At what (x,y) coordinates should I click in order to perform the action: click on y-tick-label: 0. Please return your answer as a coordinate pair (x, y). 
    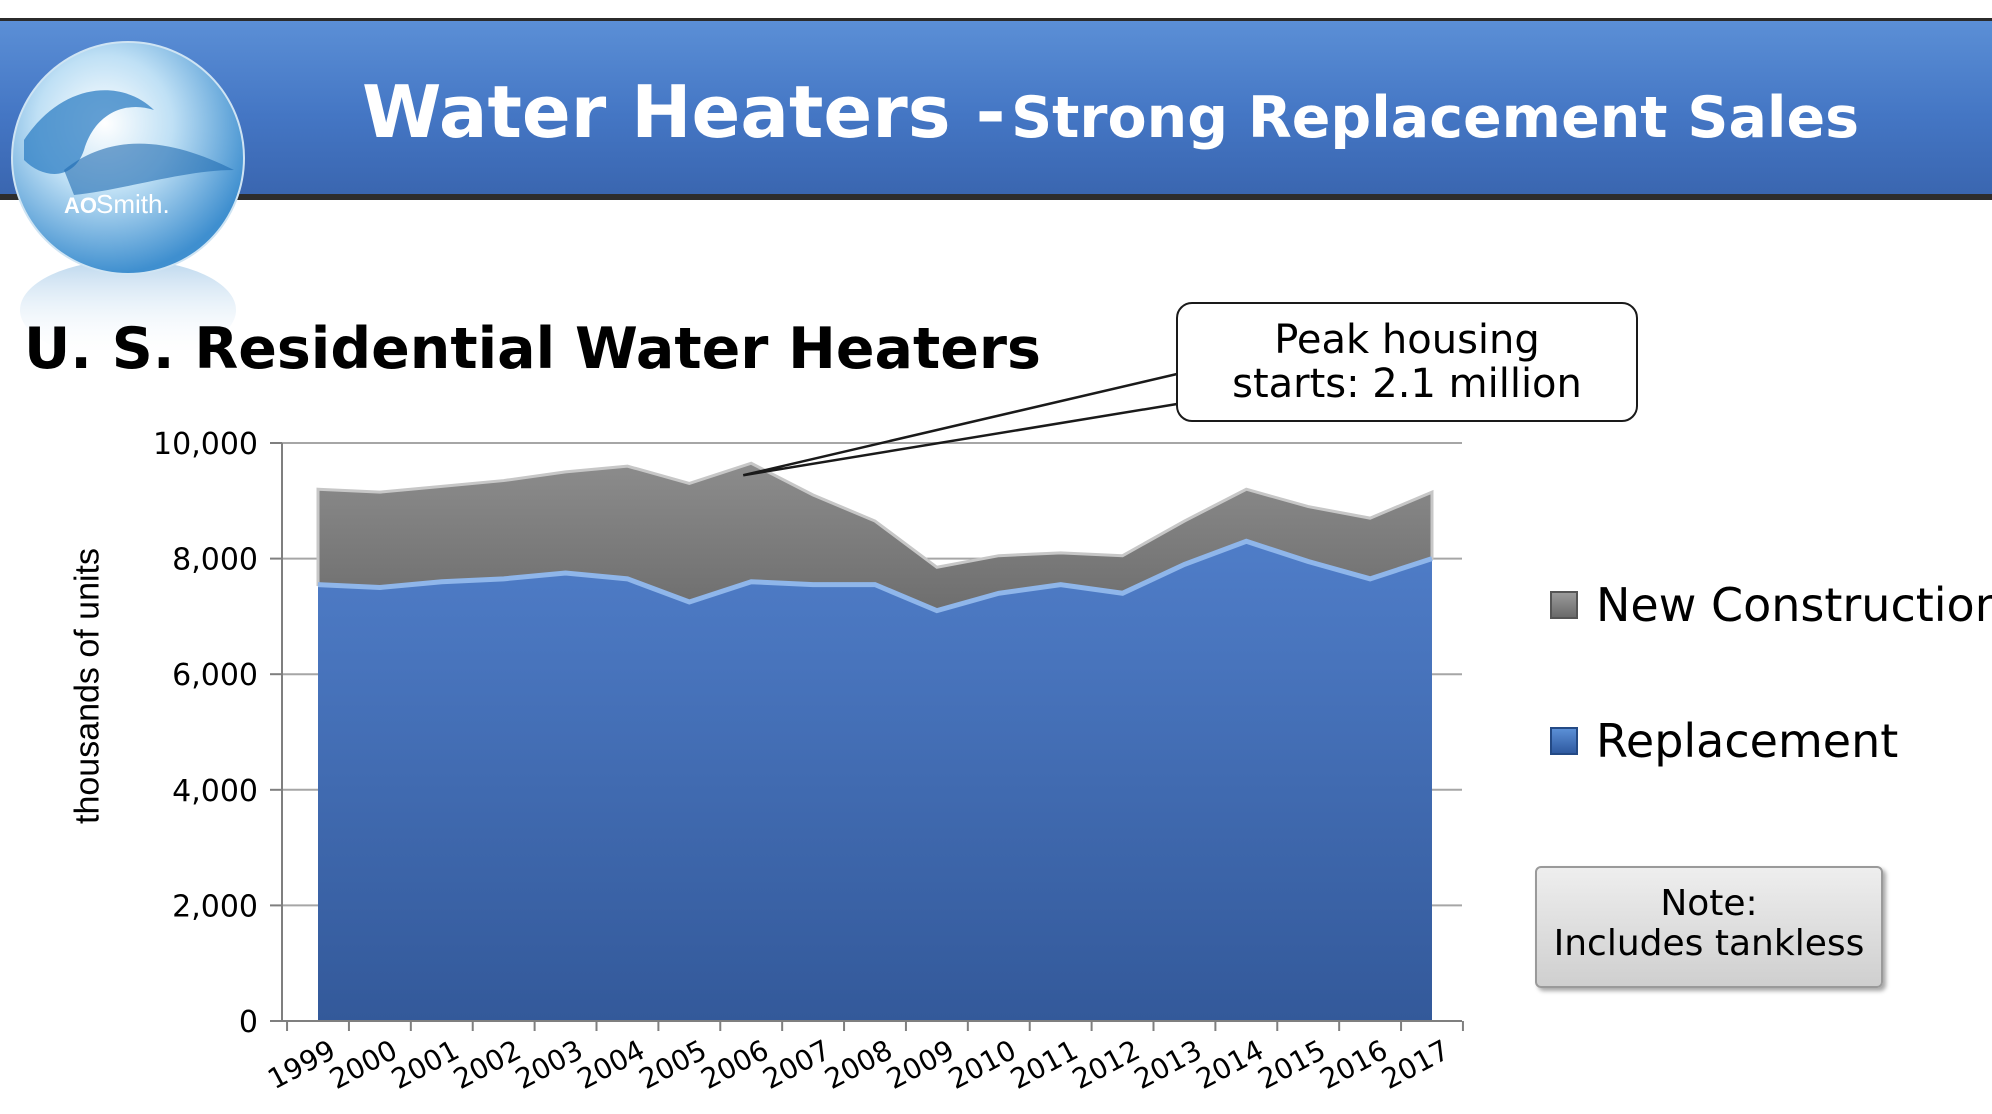
    Looking at the image, I should click on (248, 1022).